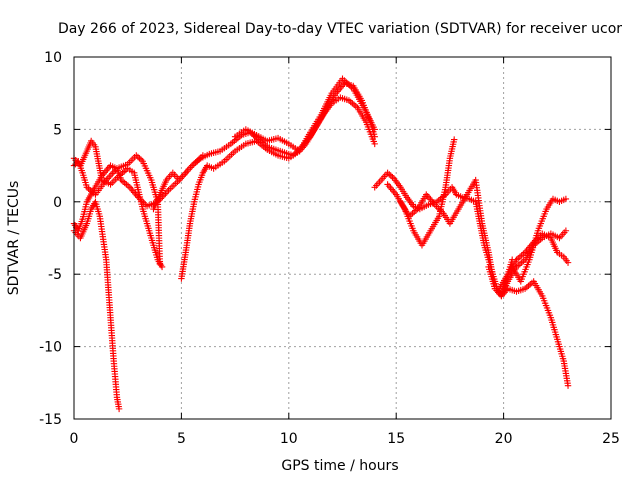 Image resolution: width=640 pixels, height=480 pixels. I want to click on y-tick-label: 10, so click(53, 58).